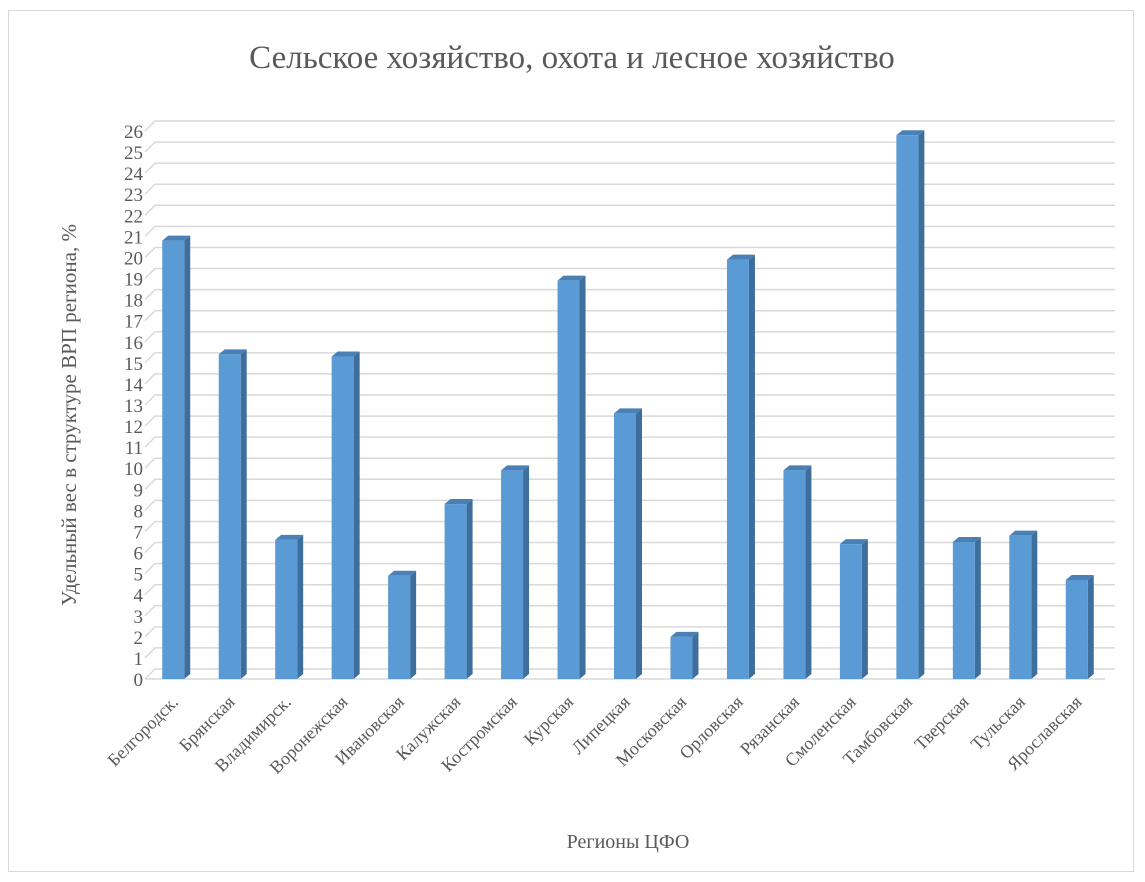 This screenshot has height=882, width=1145. What do you see at coordinates (139, 511) in the screenshot?
I see `y-tick-label: 8` at bounding box center [139, 511].